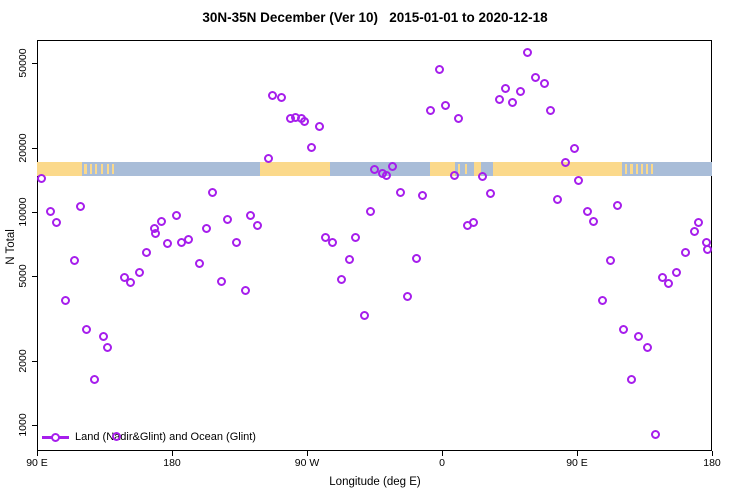 This screenshot has height=500, width=750. What do you see at coordinates (55, 437) in the screenshot?
I see `legend-circle-symbol` at bounding box center [55, 437].